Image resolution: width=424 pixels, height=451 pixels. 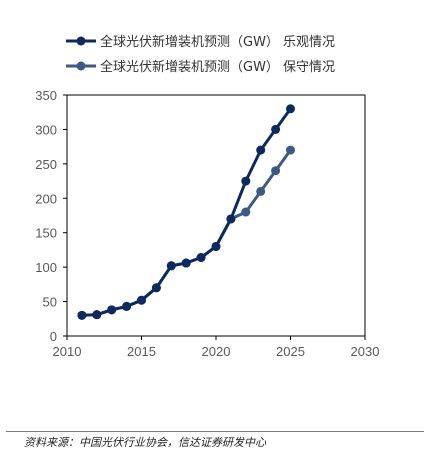 I want to click on y-tick-label: 200, so click(x=46, y=198).